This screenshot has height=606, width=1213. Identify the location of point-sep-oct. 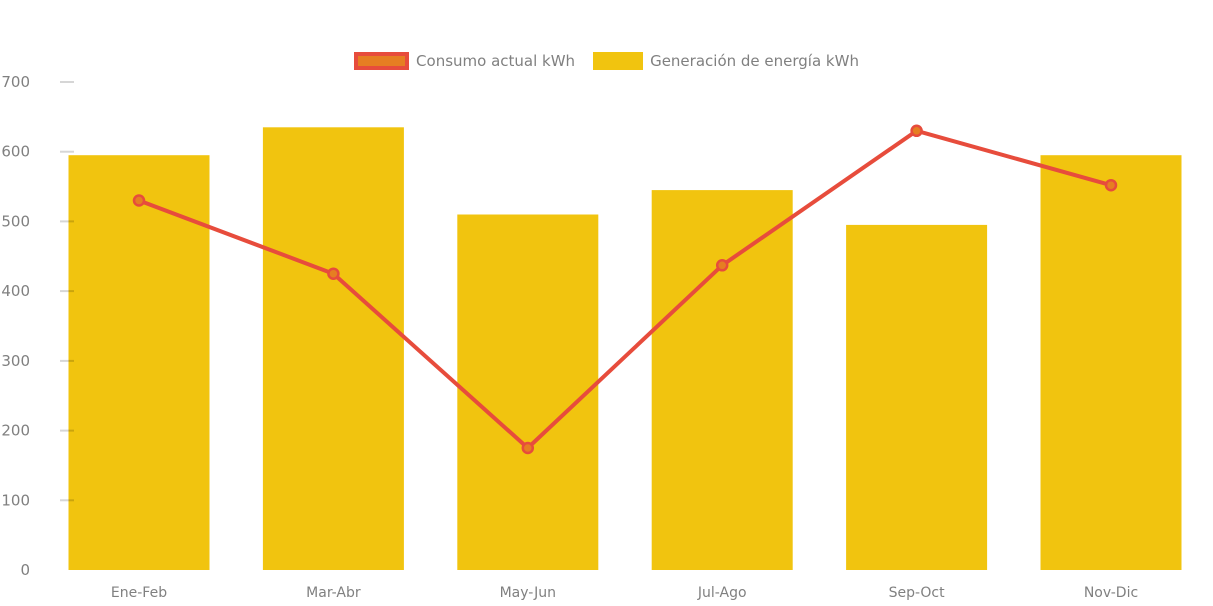
(916, 131).